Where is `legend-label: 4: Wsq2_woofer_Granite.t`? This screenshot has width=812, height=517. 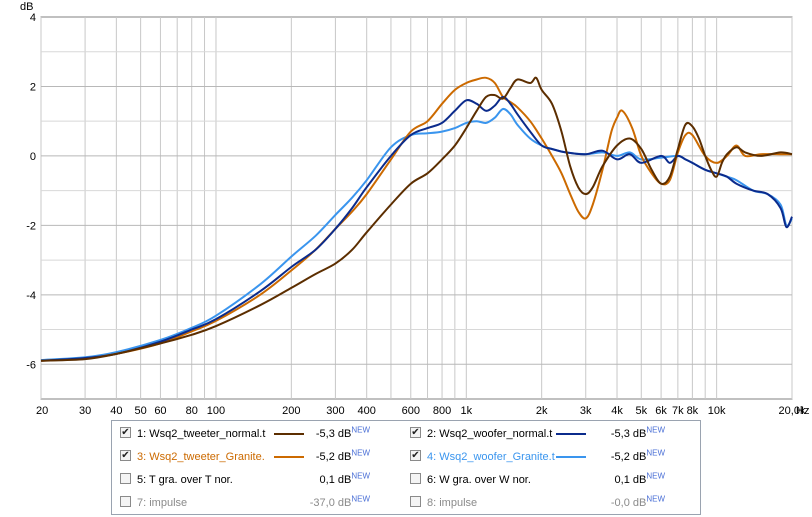 legend-label: 4: Wsq2_woofer_Granite.t is located at coordinates (491, 457).